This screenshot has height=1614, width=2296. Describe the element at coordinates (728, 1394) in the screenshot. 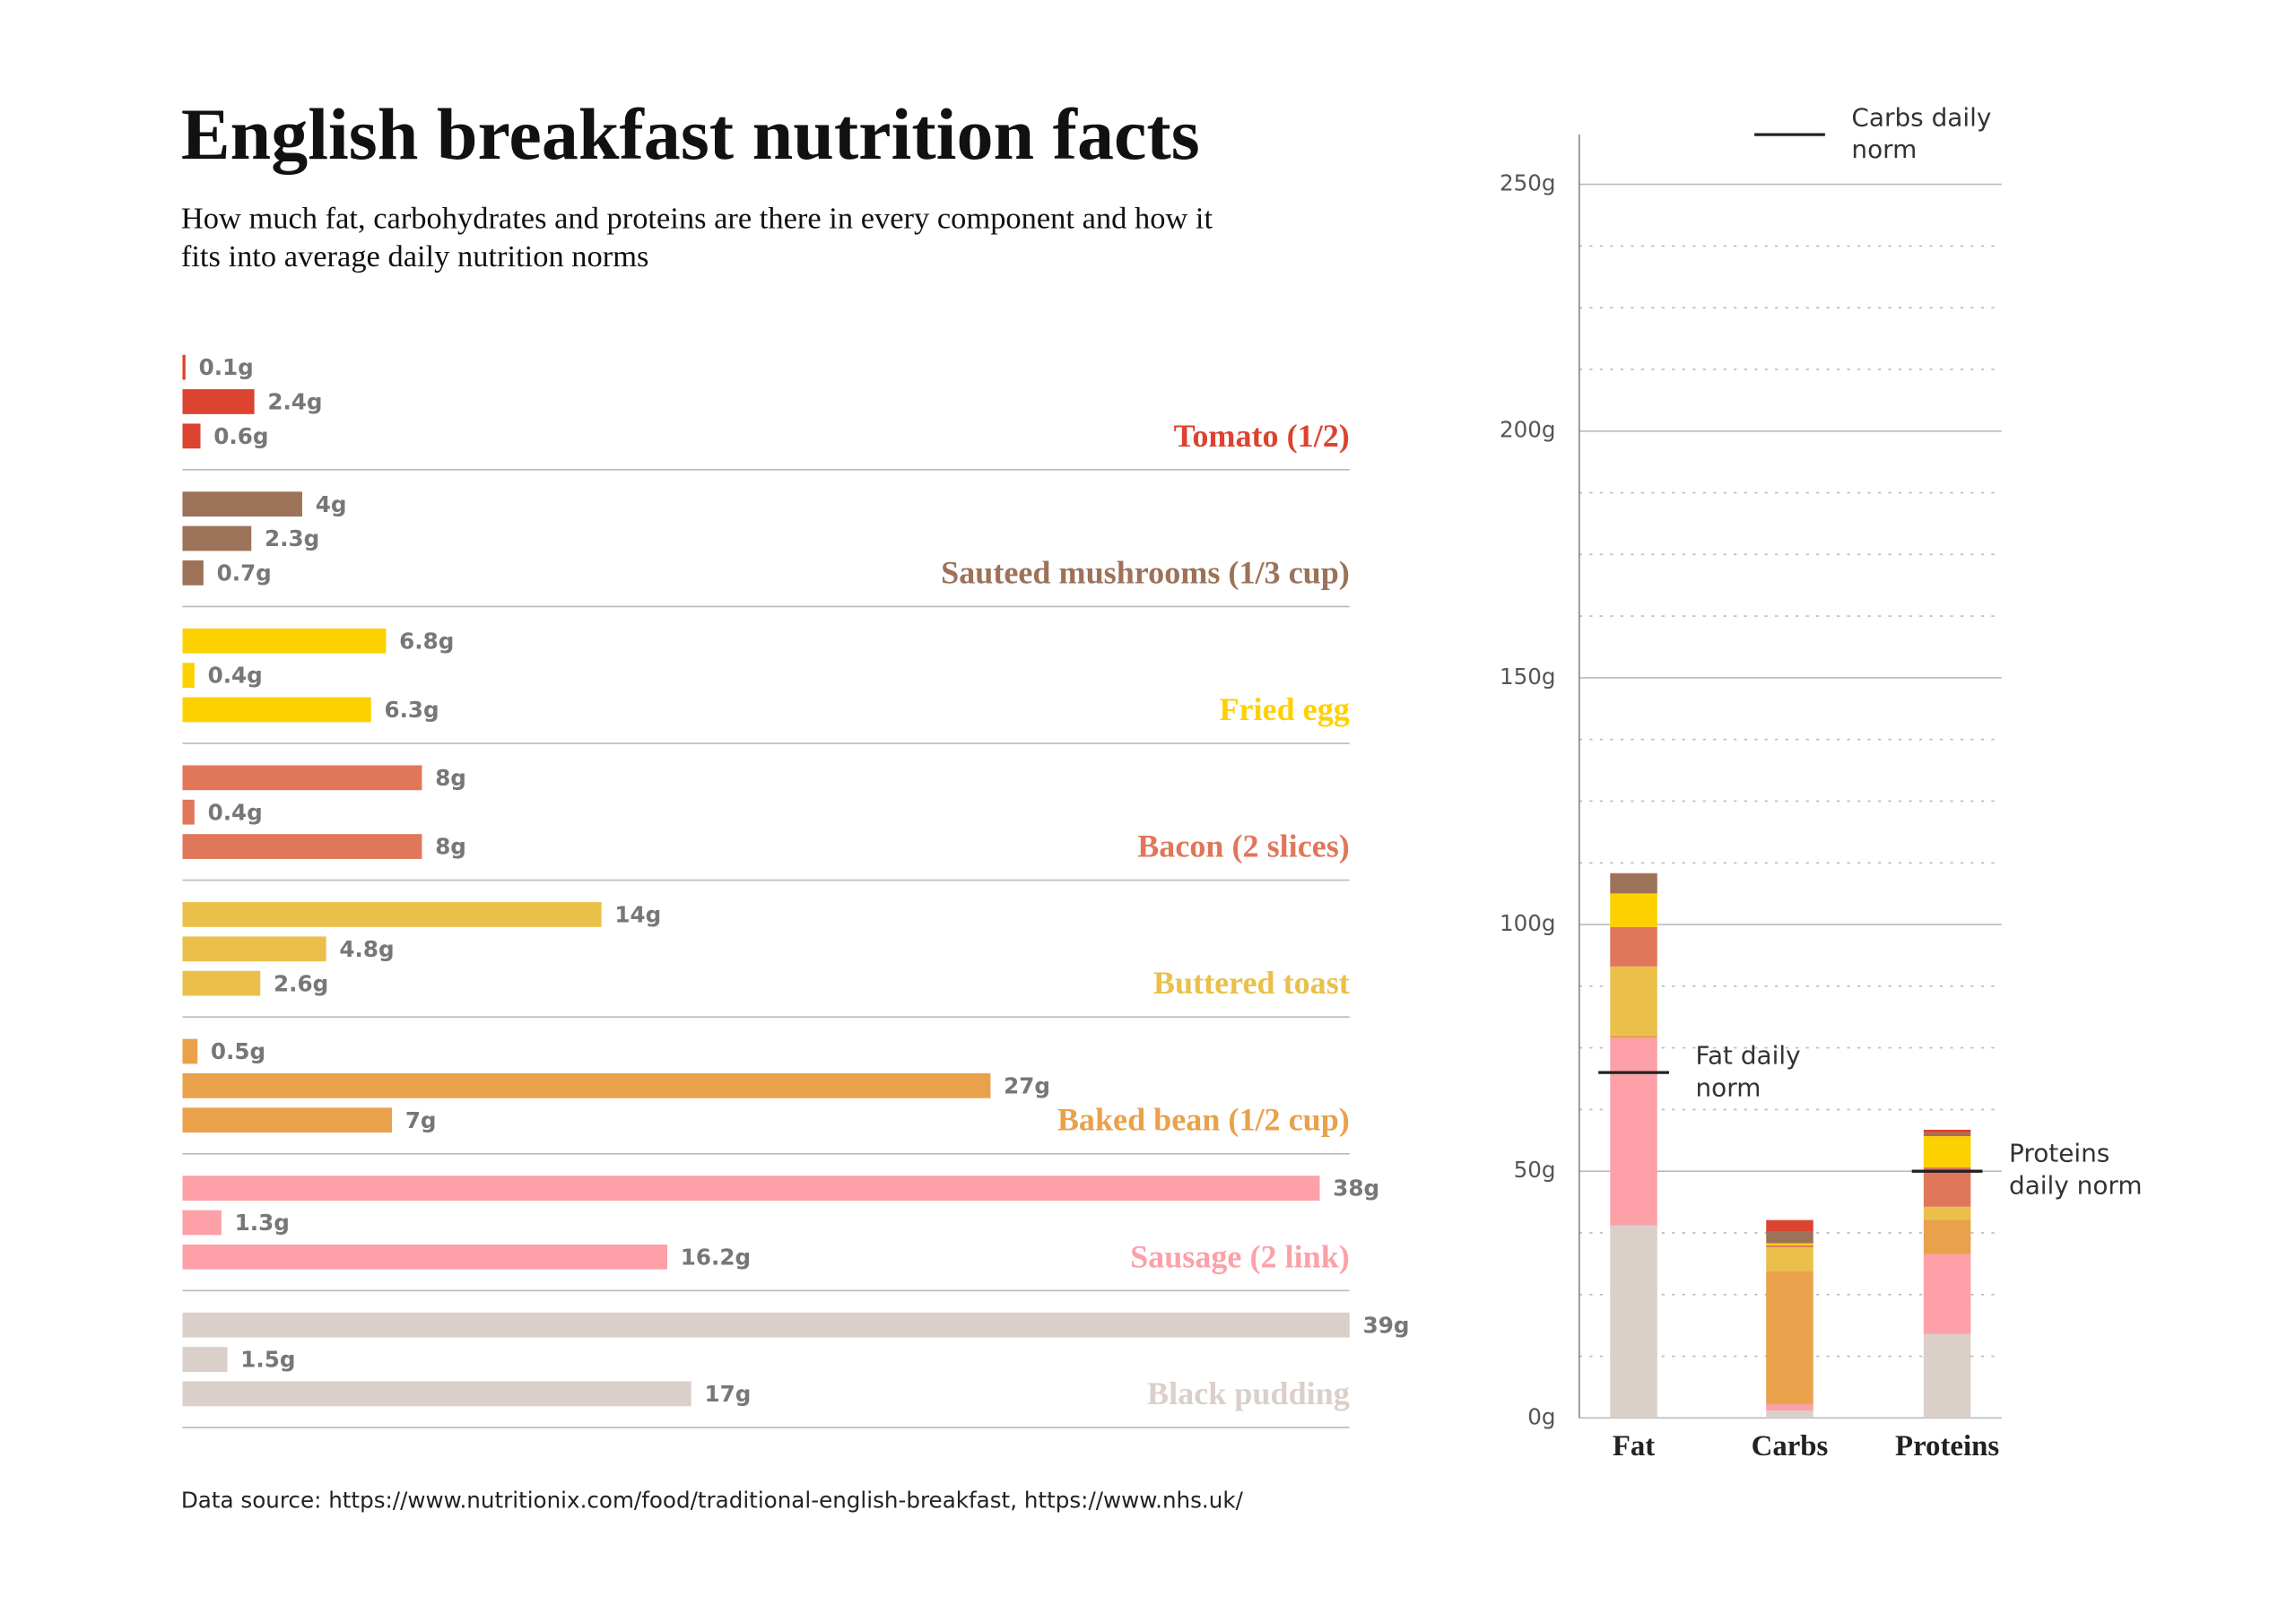

I see `value-label: 17g` at that location.